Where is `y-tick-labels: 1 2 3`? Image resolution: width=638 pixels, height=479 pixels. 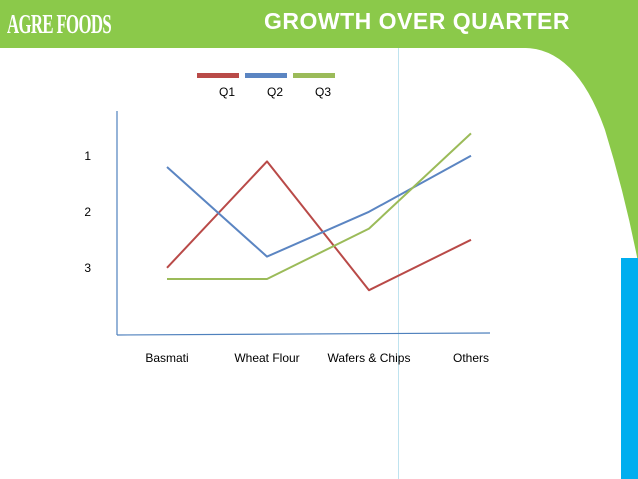 y-tick-labels: 1 2 3 is located at coordinates (87, 212).